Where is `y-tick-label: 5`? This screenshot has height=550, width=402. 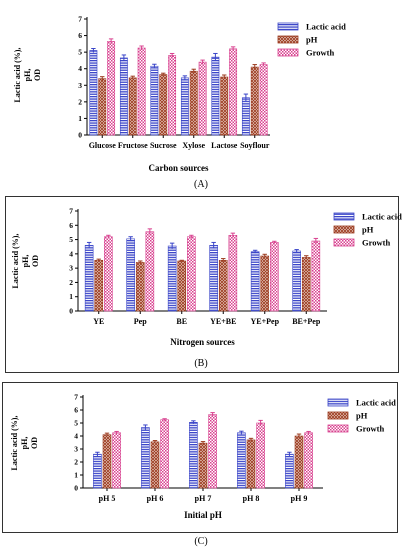 y-tick-label: 5 is located at coordinates (71, 239).